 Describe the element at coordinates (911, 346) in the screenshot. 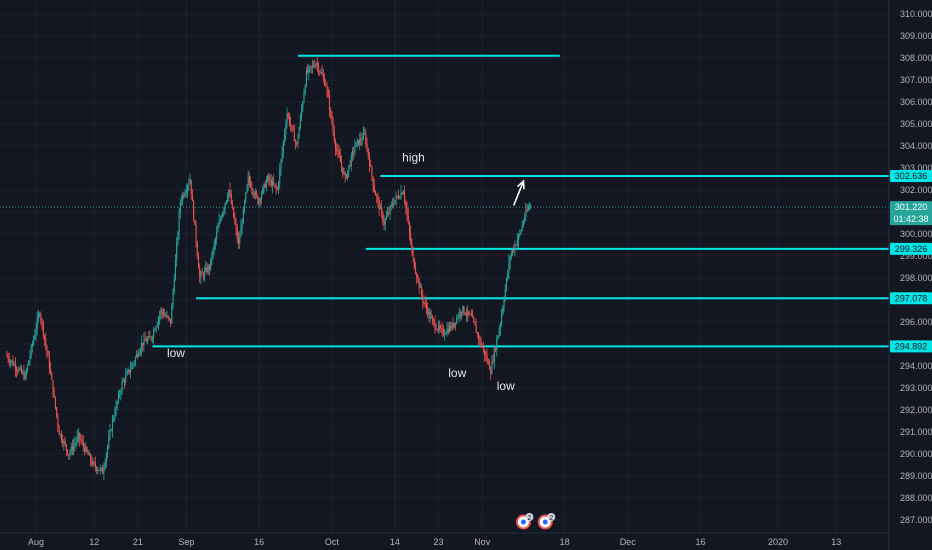

I see `level-price-tag-label: 294.892` at that location.